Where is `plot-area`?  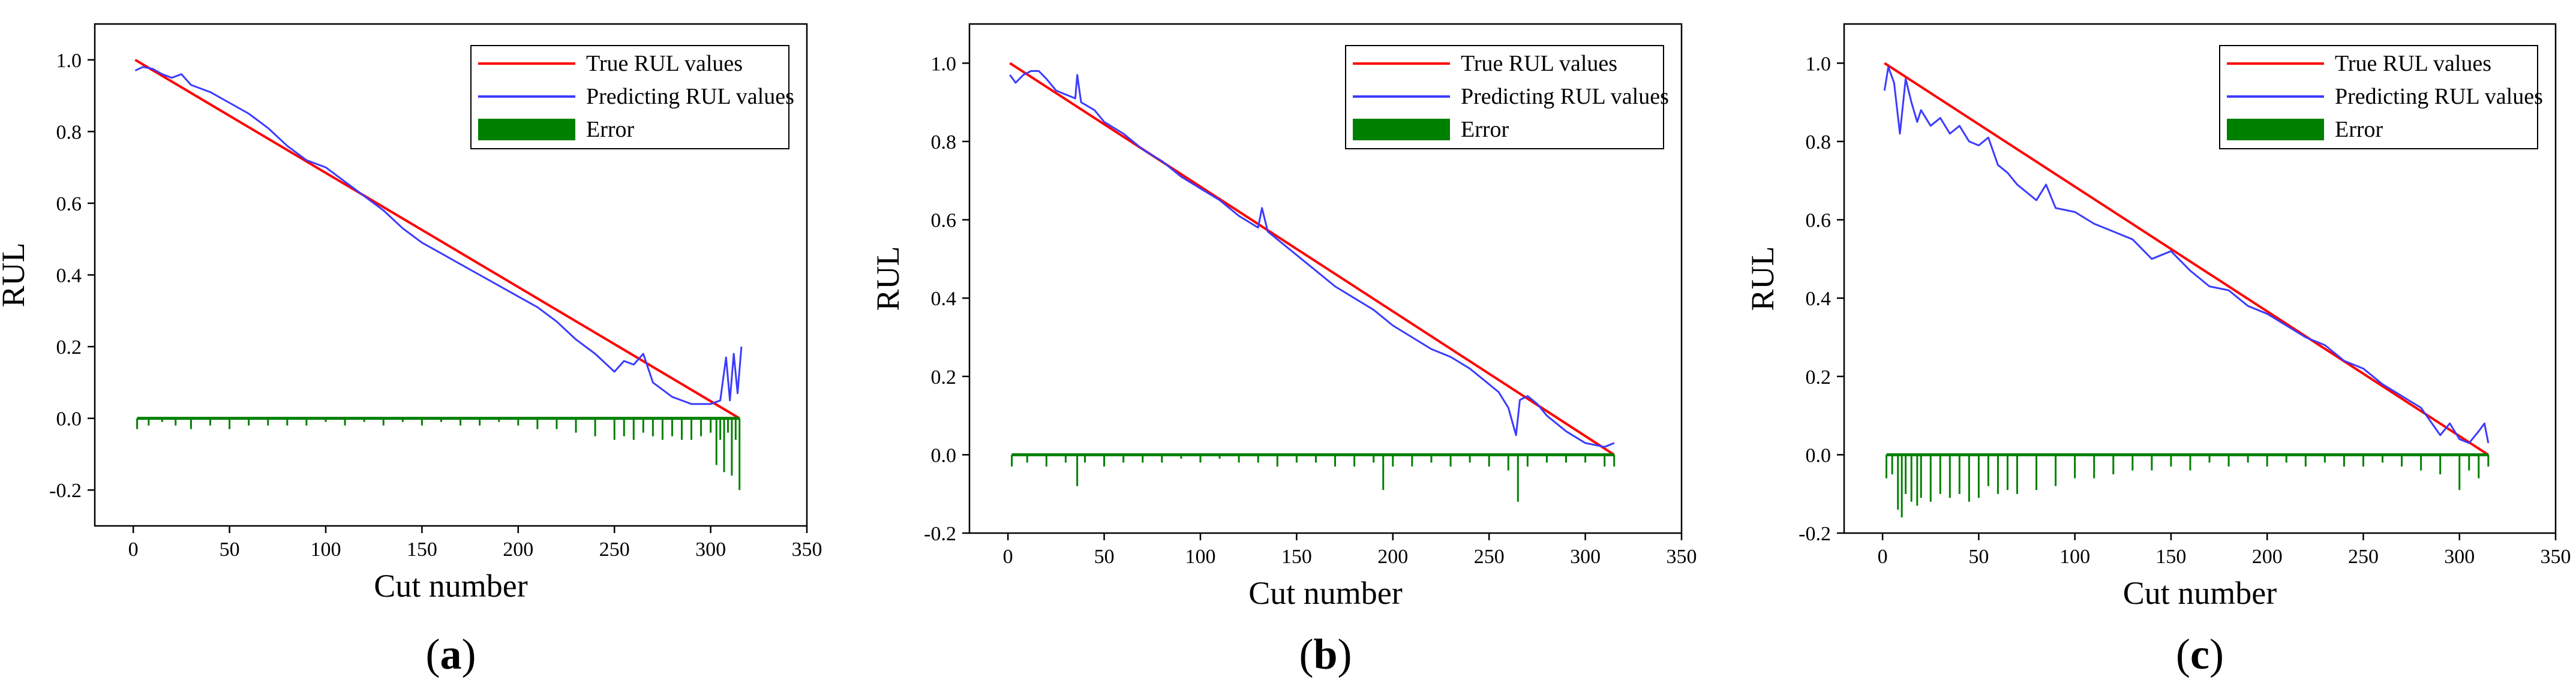
plot-area is located at coordinates (439, 275).